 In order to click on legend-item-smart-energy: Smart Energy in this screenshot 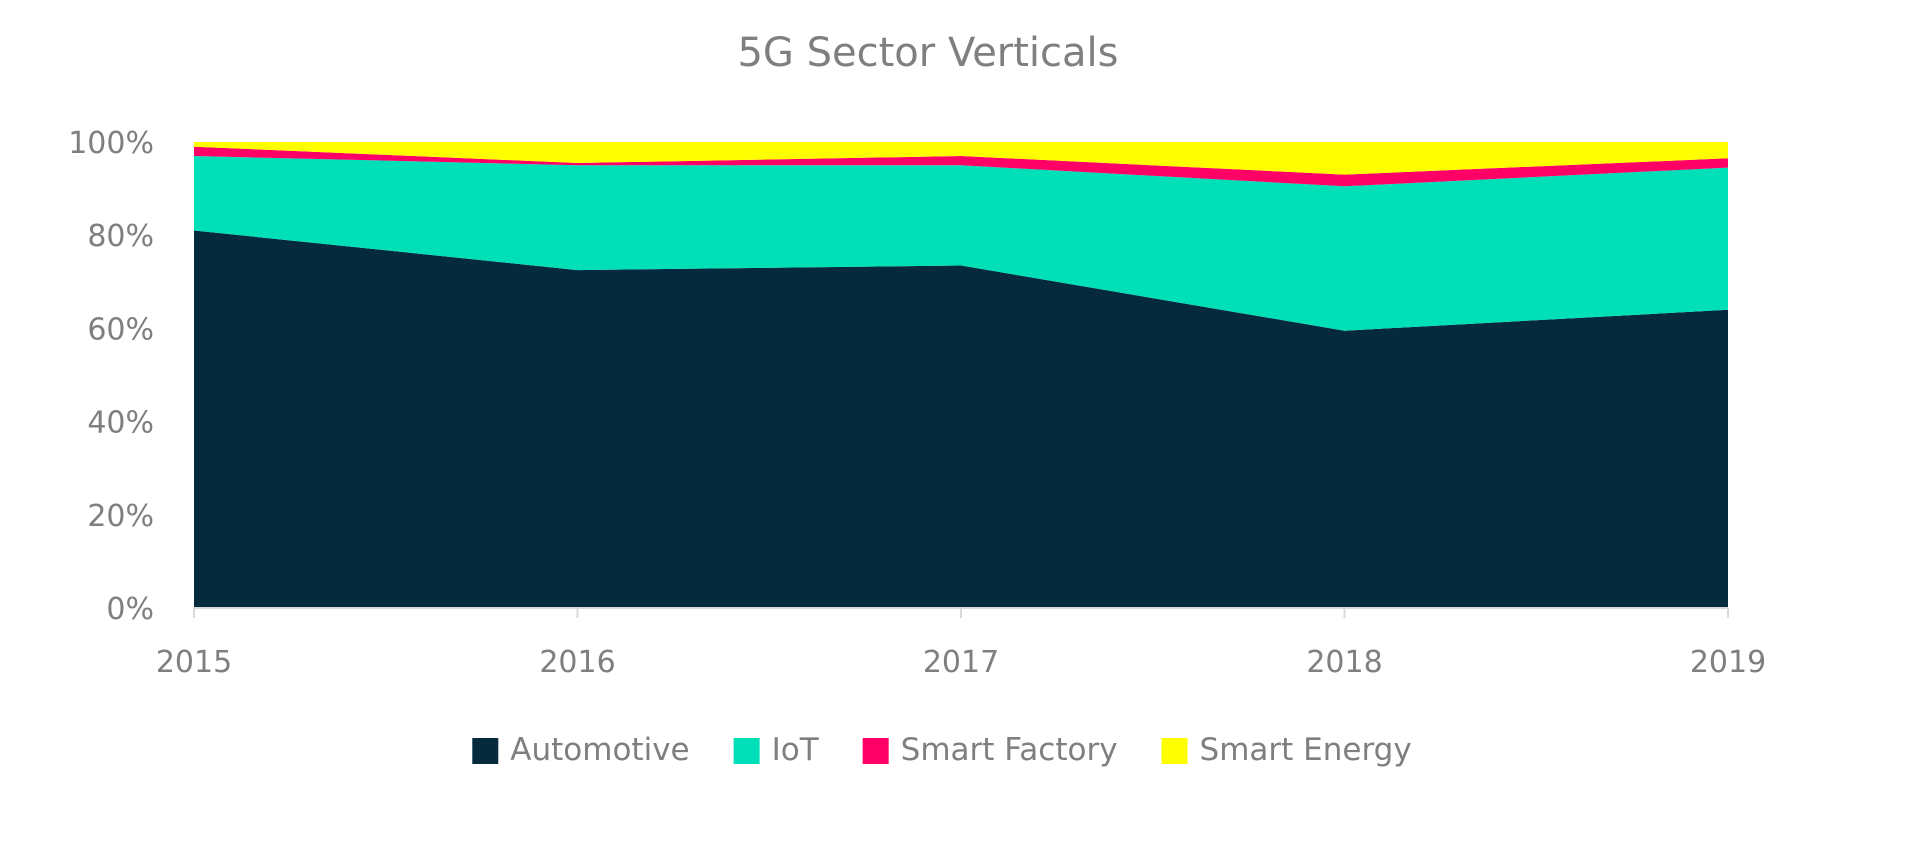, I will do `click(1286, 750)`.